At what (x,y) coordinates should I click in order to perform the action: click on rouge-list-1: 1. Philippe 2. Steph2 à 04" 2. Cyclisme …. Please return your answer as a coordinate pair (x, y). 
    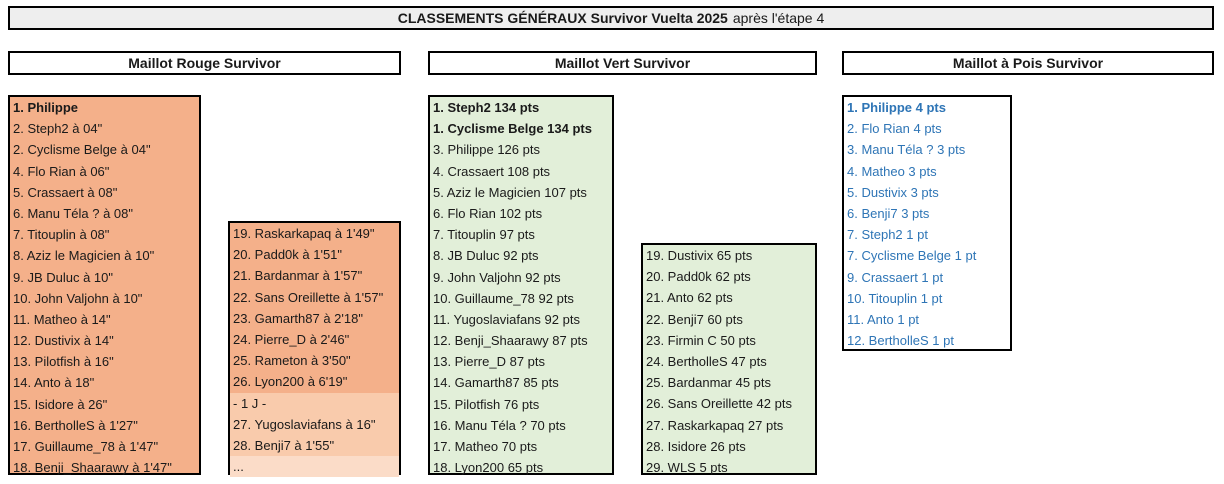
    Looking at the image, I should click on (104, 285).